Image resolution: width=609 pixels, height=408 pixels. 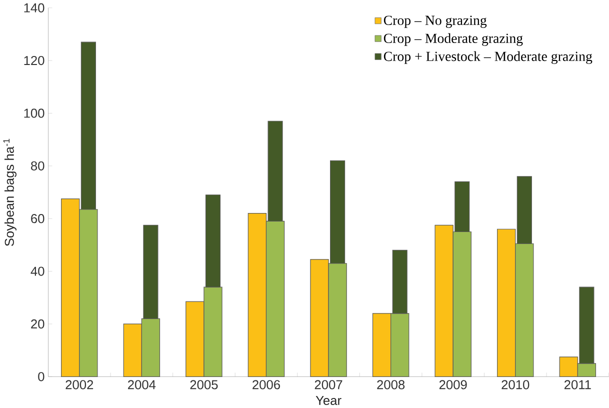 What do you see at coordinates (266, 385) in the screenshot?
I see `x-tick-label: 2006` at bounding box center [266, 385].